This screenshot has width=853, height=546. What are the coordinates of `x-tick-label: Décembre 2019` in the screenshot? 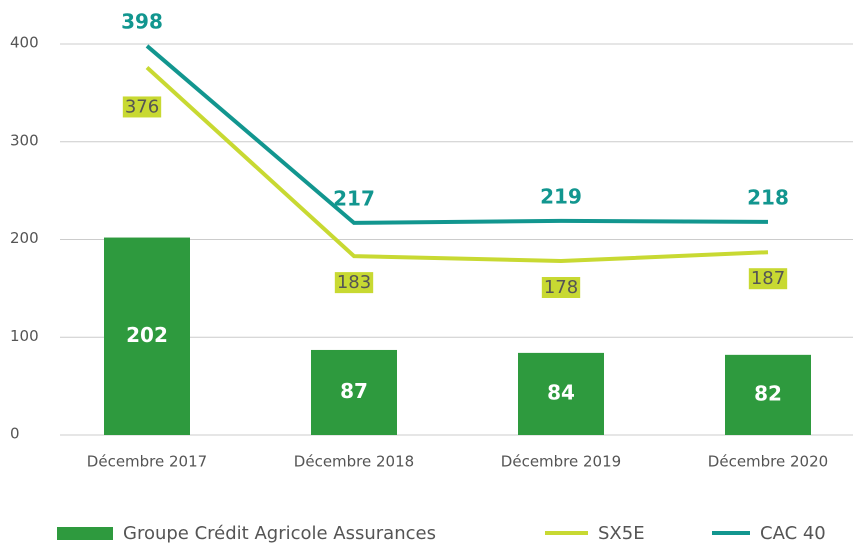 It's located at (561, 462).